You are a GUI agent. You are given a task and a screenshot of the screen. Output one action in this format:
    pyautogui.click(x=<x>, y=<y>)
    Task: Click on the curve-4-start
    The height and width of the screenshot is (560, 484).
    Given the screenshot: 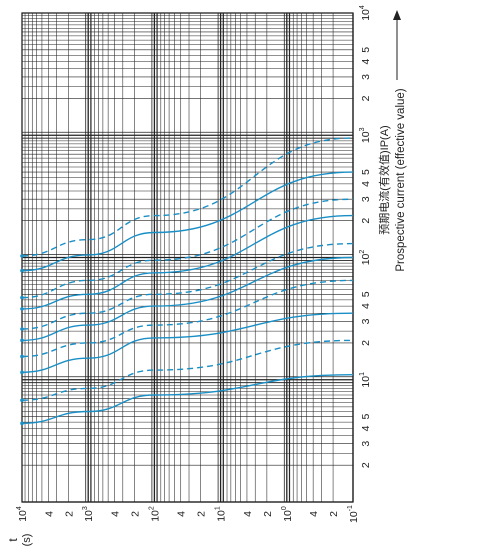 What is the action you would take?
    pyautogui.click(x=22, y=356)
    